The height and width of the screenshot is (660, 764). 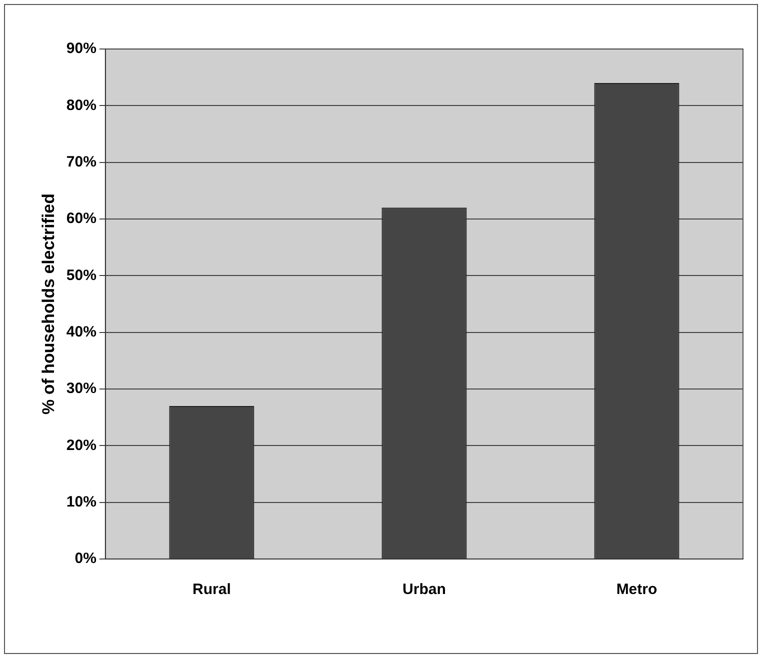 What do you see at coordinates (81, 49) in the screenshot?
I see `y-tick-label: 90%` at bounding box center [81, 49].